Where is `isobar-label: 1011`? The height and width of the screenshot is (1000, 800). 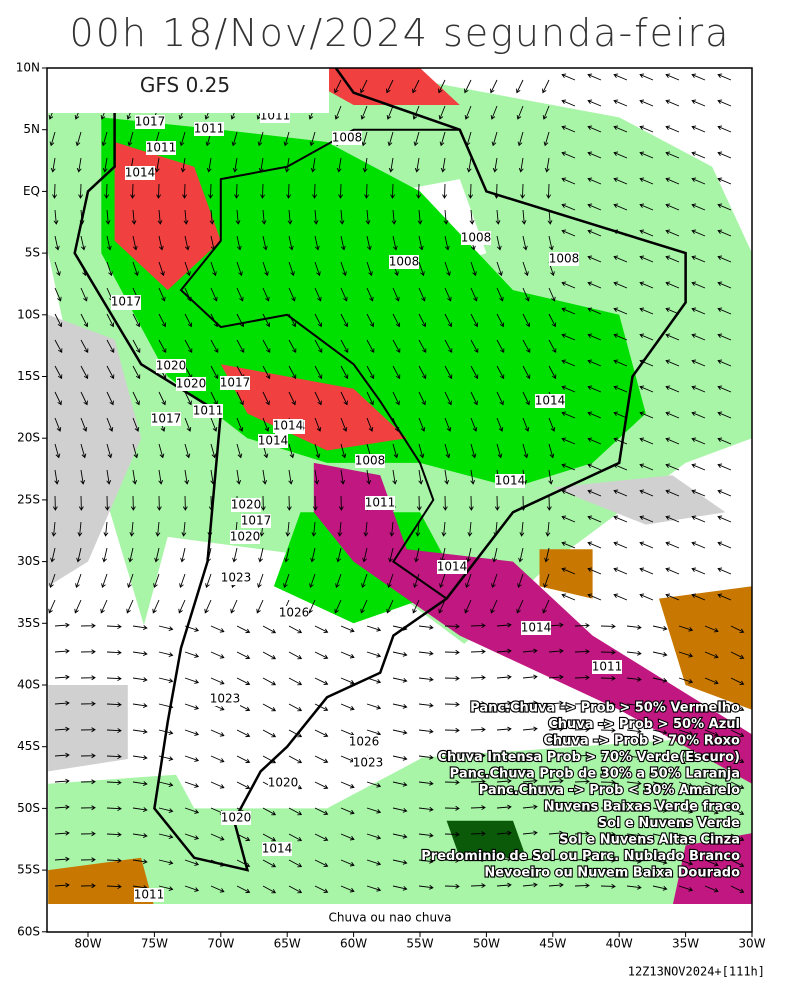
isobar-label: 1011 is located at coordinates (161, 148).